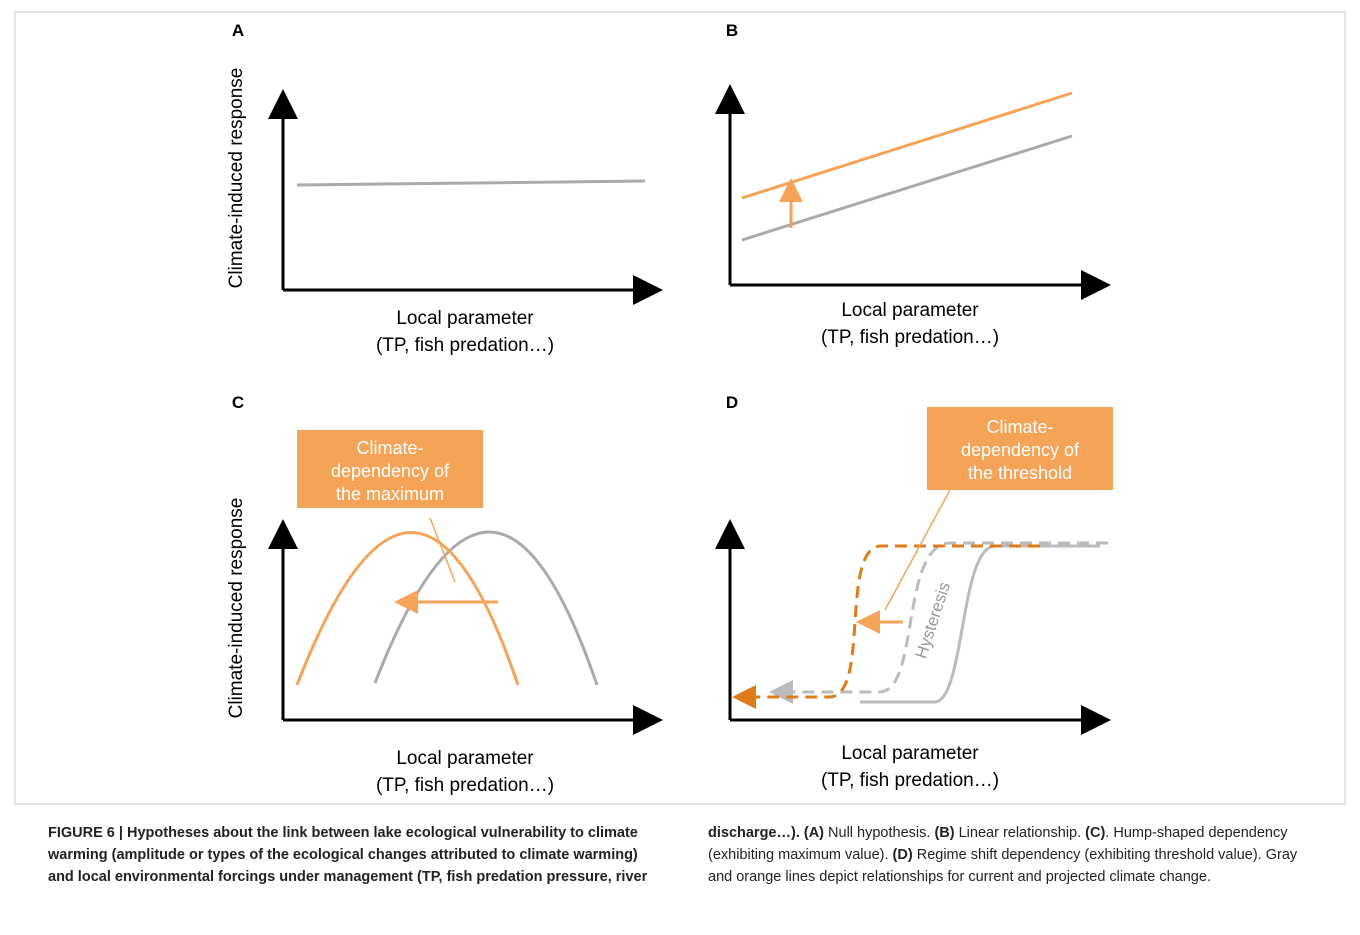  Describe the element at coordinates (944, 833) in the screenshot. I see `caption-segment: (B)` at that location.